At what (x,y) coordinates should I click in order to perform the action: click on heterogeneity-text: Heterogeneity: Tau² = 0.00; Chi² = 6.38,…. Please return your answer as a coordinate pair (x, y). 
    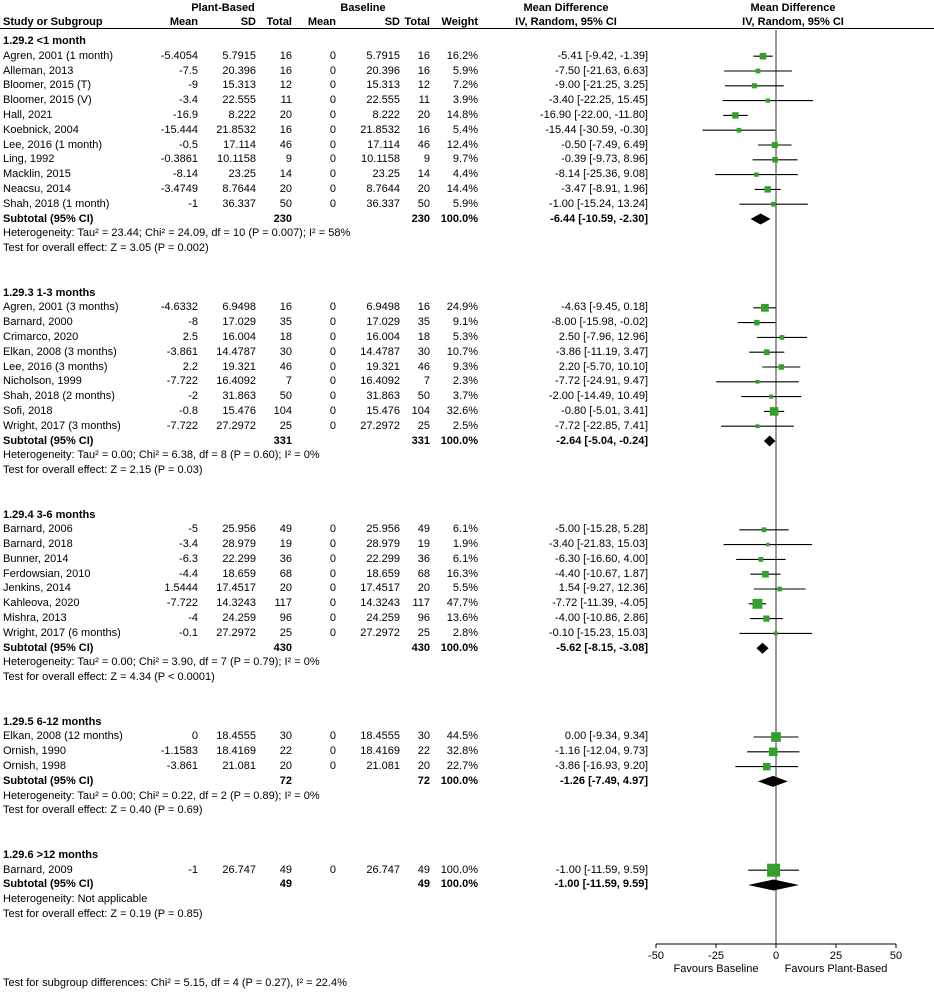
    Looking at the image, I should click on (161, 455).